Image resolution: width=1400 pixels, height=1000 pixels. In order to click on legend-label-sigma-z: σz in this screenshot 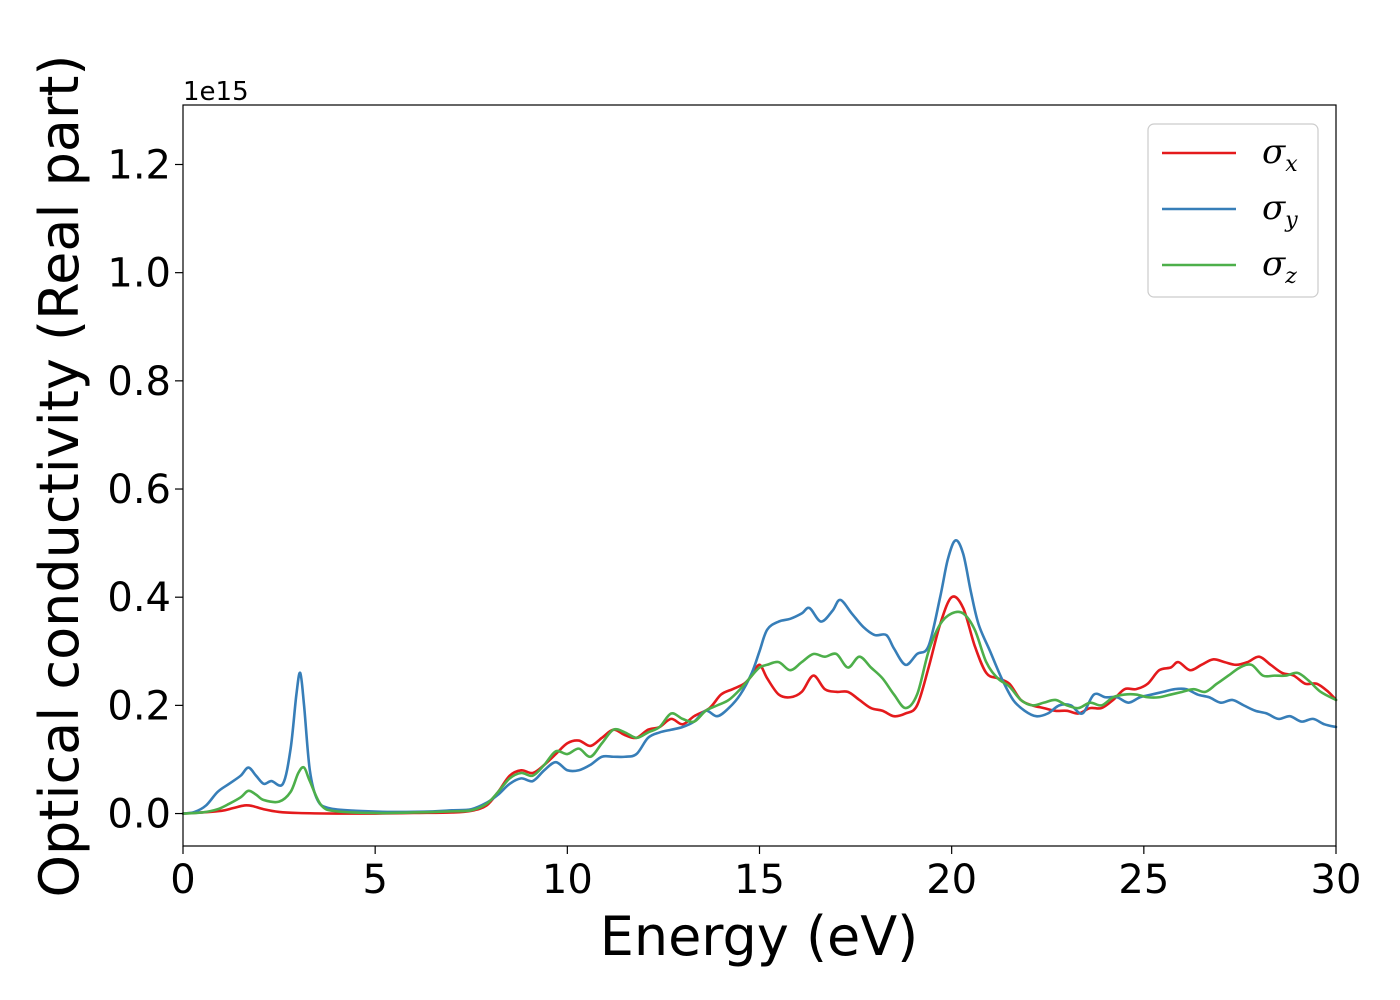, I will do `click(1279, 266)`.